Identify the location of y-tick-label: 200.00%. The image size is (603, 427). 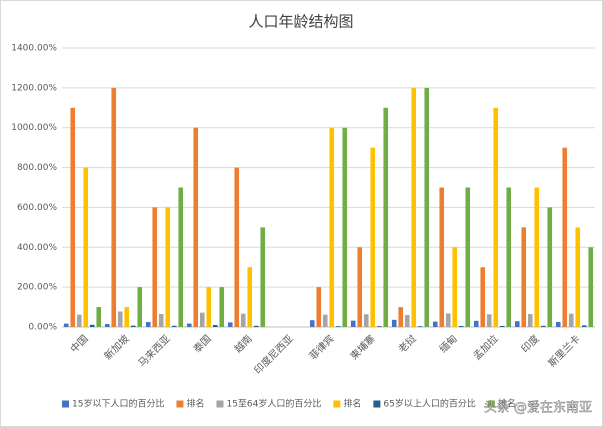
(37, 288).